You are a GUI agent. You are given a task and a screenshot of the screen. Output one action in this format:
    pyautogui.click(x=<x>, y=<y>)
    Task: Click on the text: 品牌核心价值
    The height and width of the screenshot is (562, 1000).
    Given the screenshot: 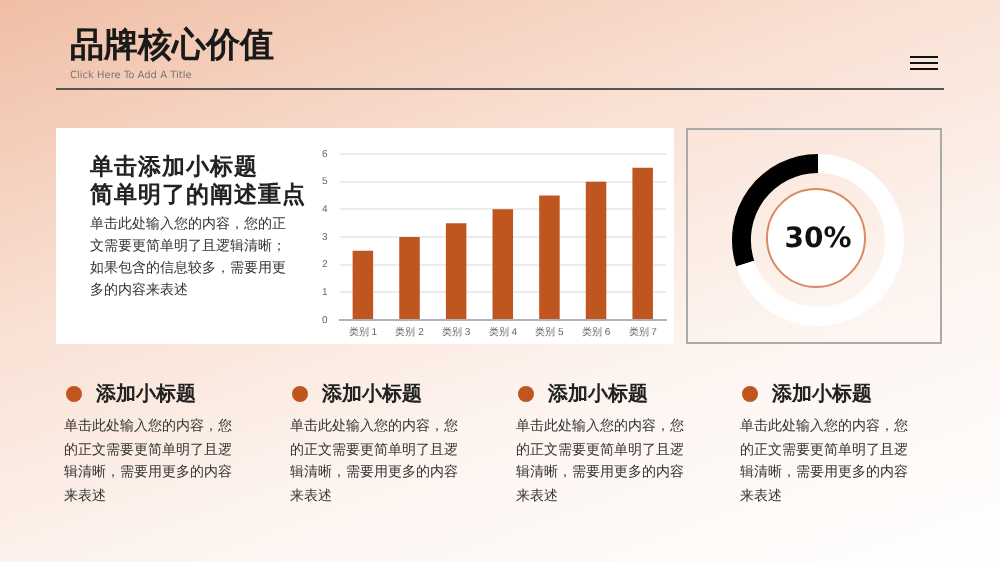 What is the action you would take?
    pyautogui.click(x=172, y=46)
    